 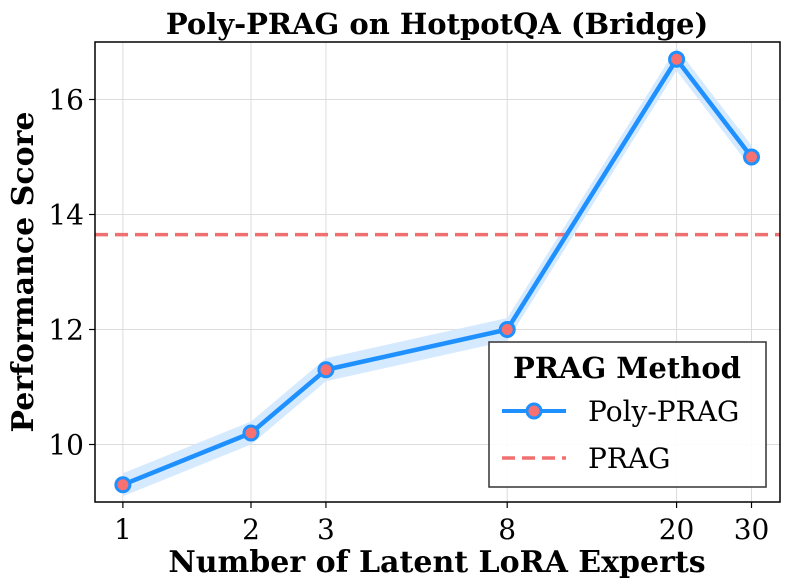 I want to click on x-tick-label: 8, so click(x=507, y=529).